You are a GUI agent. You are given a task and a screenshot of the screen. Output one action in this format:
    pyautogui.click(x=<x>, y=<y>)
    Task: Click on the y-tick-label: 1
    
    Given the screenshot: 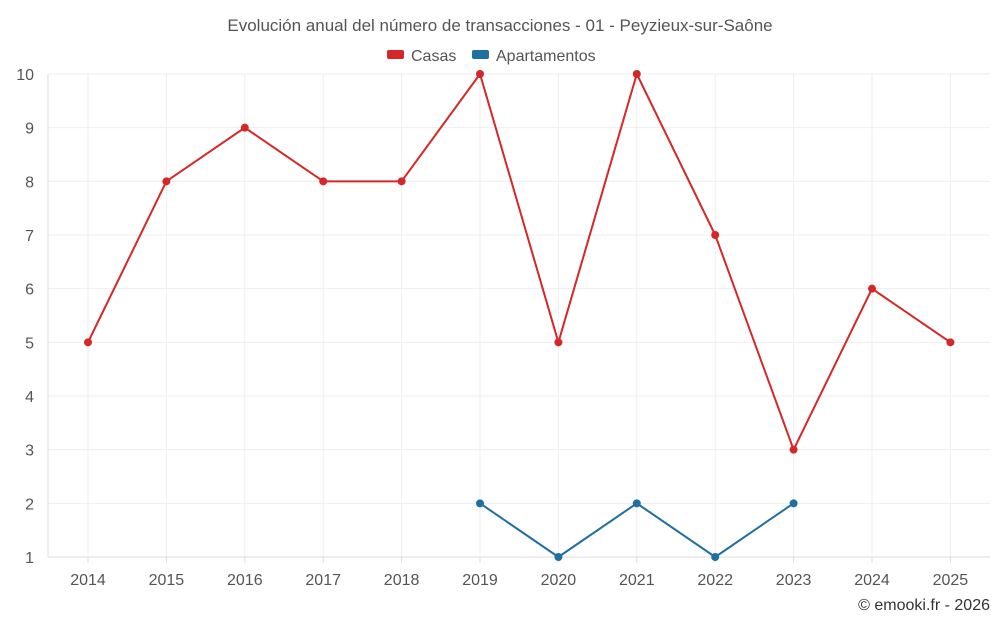 What is the action you would take?
    pyautogui.click(x=29, y=558)
    